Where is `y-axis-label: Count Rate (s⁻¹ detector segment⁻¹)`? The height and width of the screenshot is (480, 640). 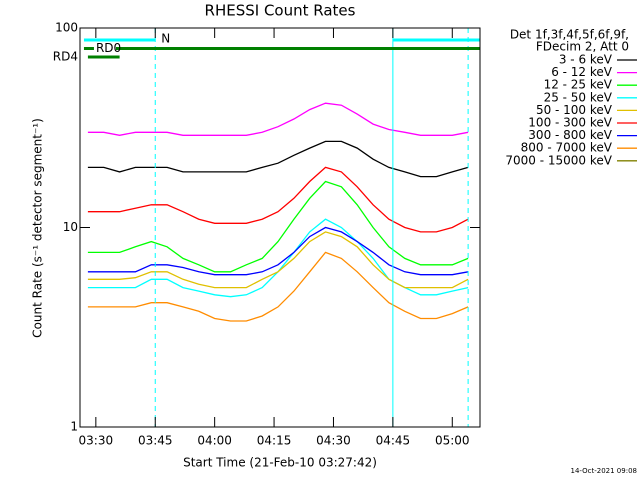
y-axis-label: Count Rate (s⁻¹ detector segment⁻¹) is located at coordinates (38, 228).